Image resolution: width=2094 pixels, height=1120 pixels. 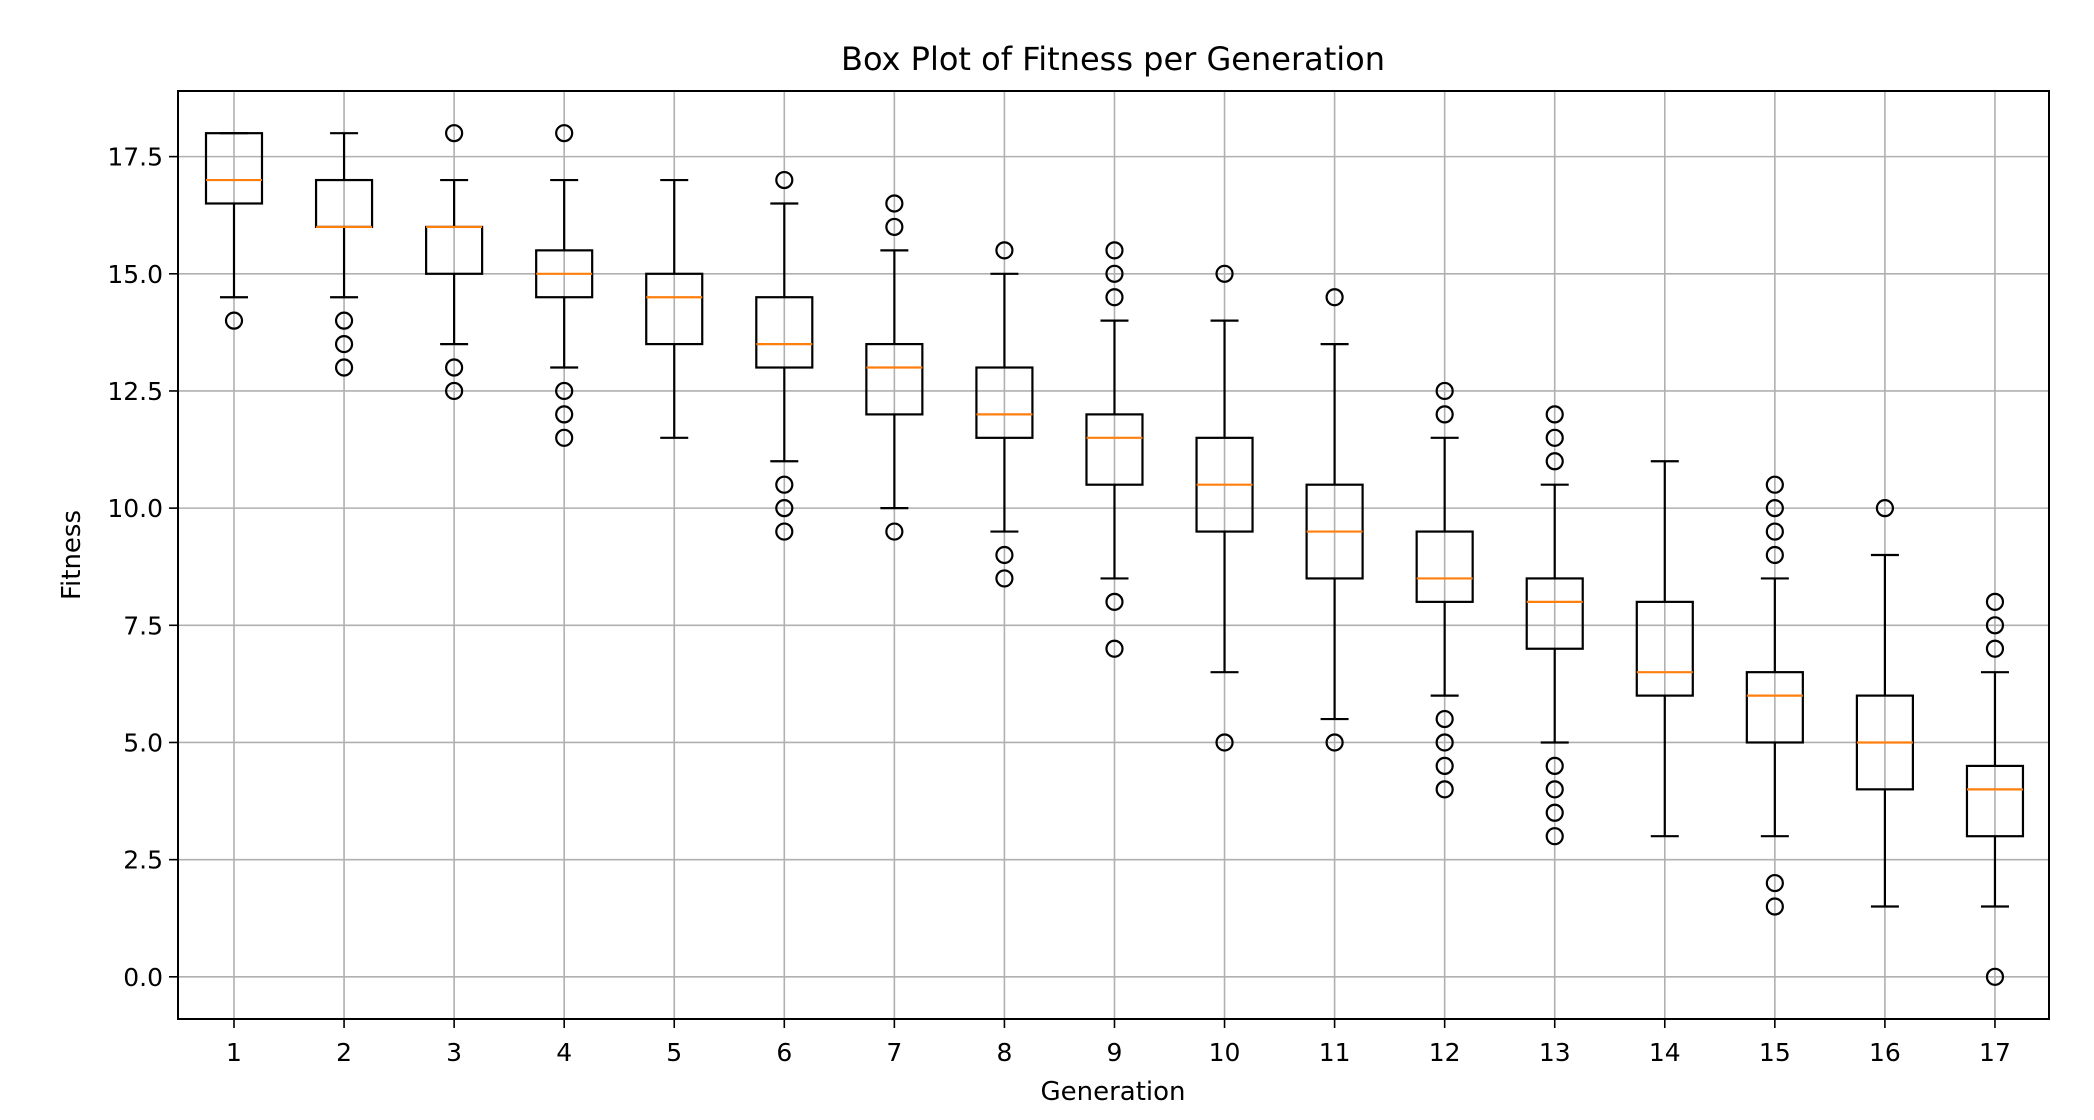 What do you see at coordinates (135, 391) in the screenshot?
I see `y-tick-label: 12.5` at bounding box center [135, 391].